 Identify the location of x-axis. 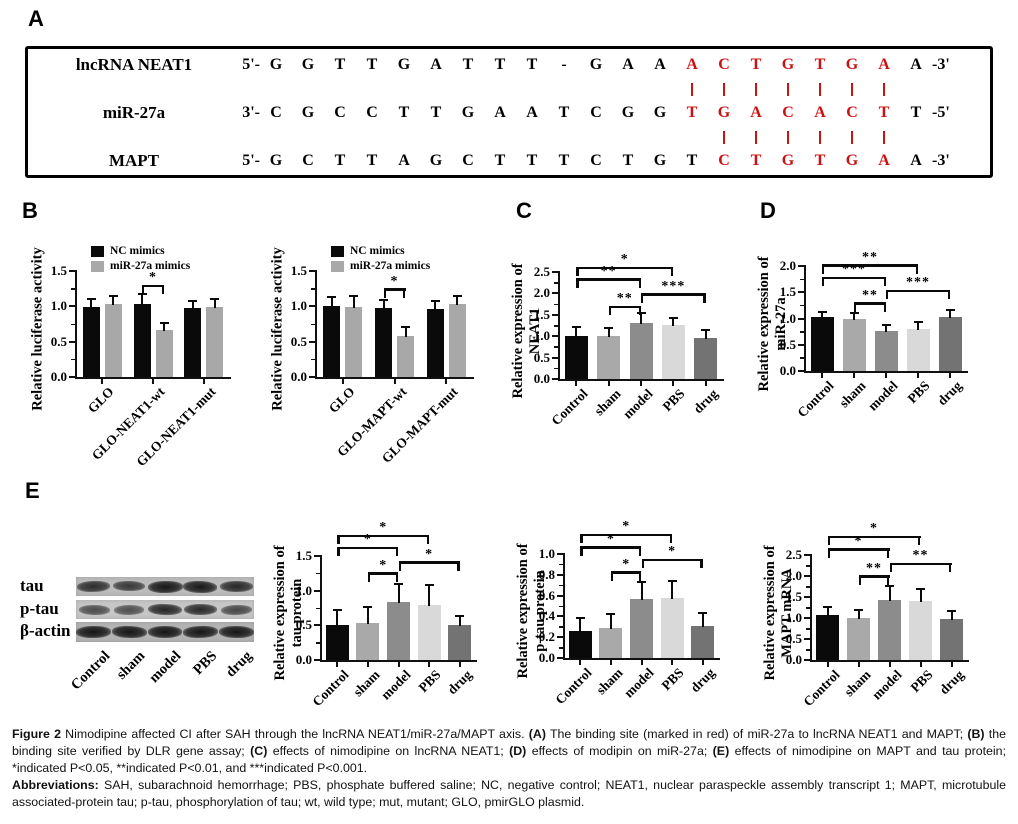
(641, 380).